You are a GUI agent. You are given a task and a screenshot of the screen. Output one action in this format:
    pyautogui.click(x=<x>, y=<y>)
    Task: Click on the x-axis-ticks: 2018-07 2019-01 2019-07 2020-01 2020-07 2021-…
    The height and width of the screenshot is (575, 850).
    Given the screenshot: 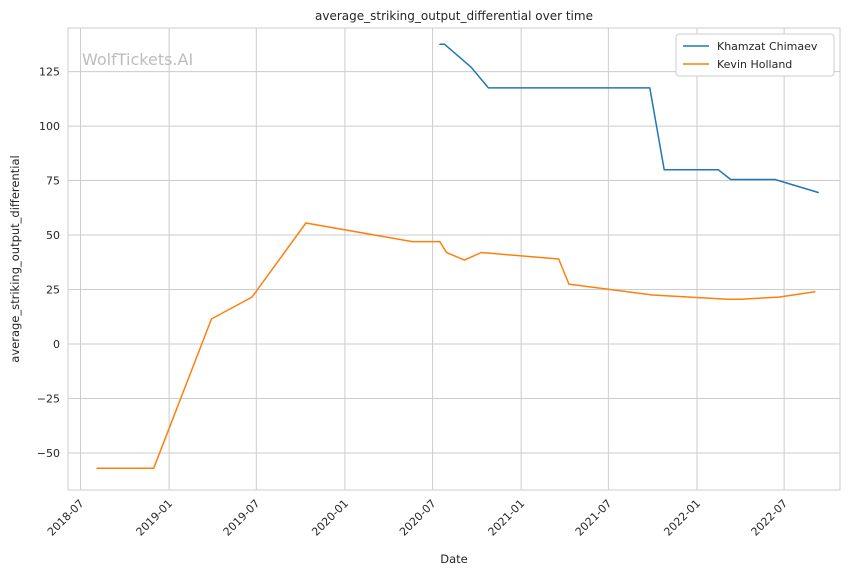 What is the action you would take?
    pyautogui.click(x=417, y=518)
    